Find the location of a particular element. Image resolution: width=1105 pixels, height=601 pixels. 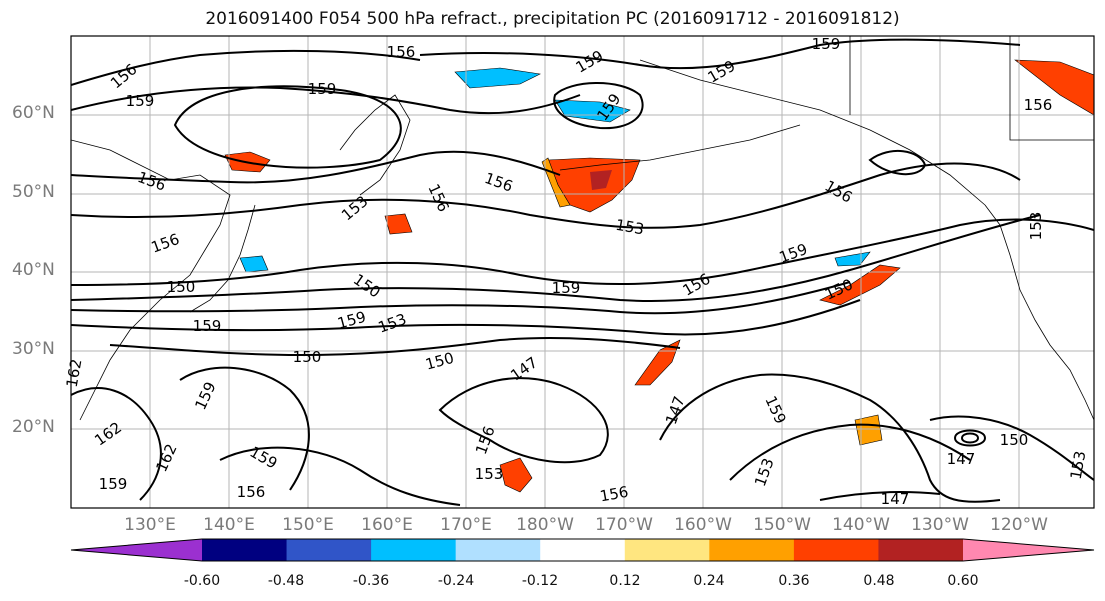

contour-label-147-se: 147 is located at coordinates (961, 459).